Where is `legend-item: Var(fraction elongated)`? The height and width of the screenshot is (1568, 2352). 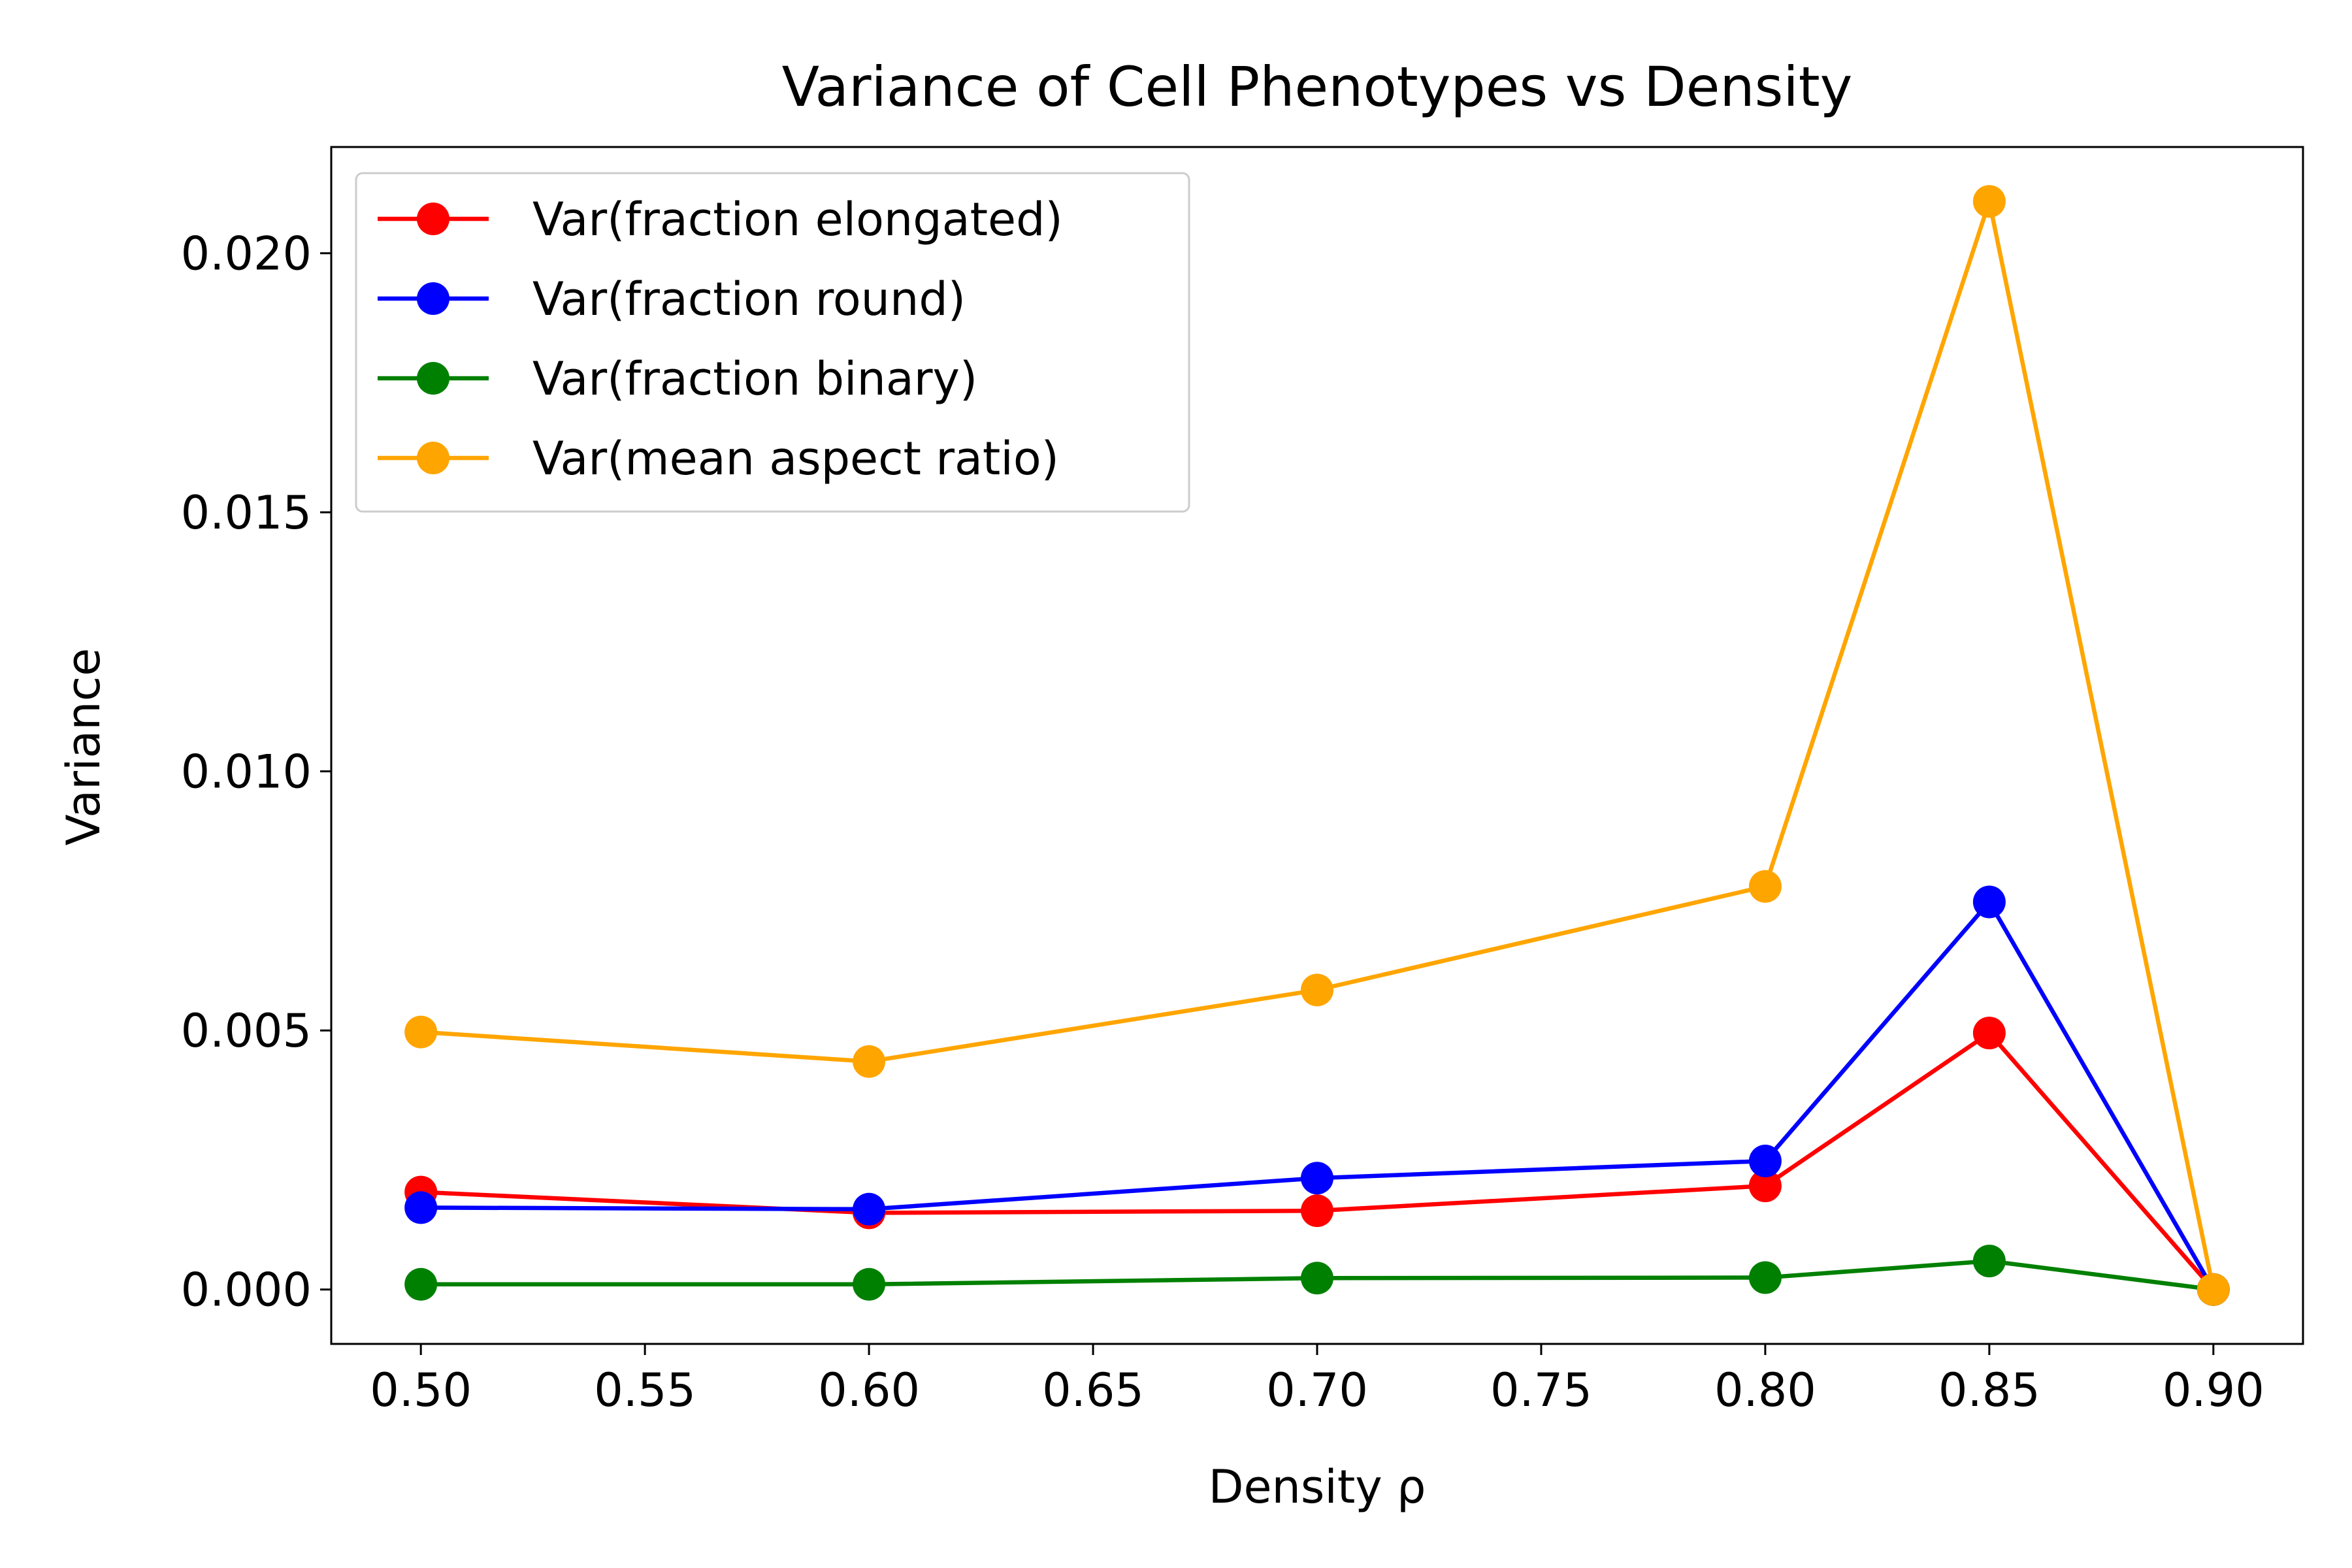 legend-item: Var(fraction elongated) is located at coordinates (720, 219).